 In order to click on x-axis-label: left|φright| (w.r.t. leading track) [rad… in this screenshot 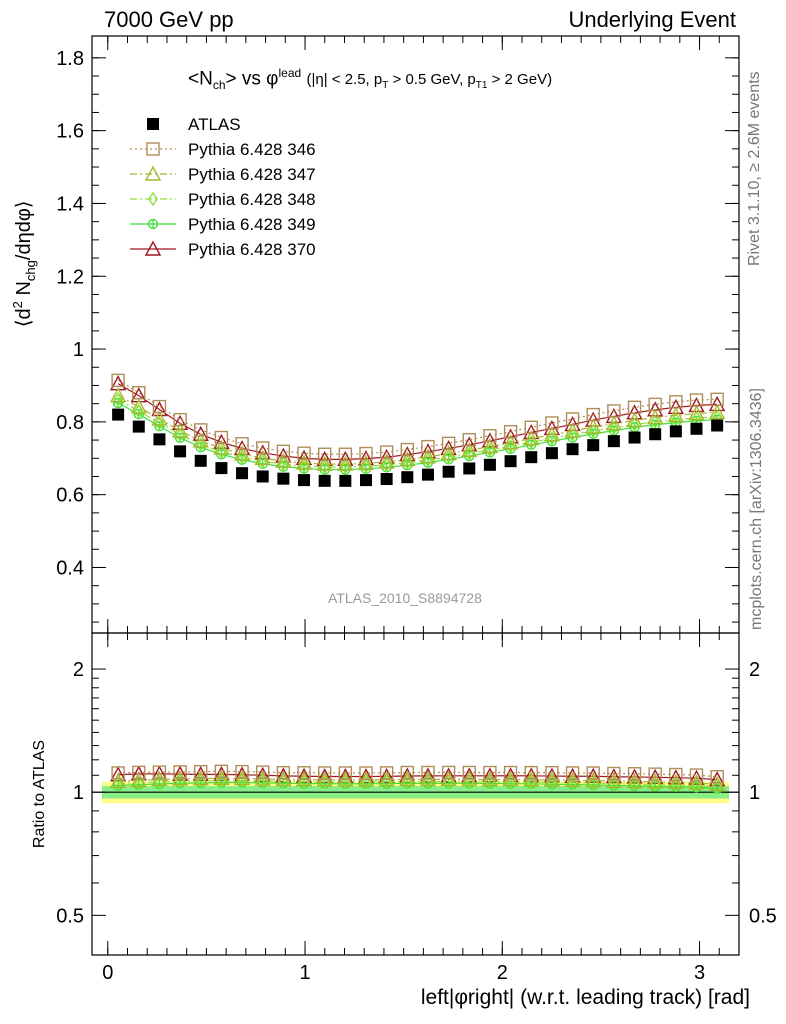, I will do `click(585, 997)`.